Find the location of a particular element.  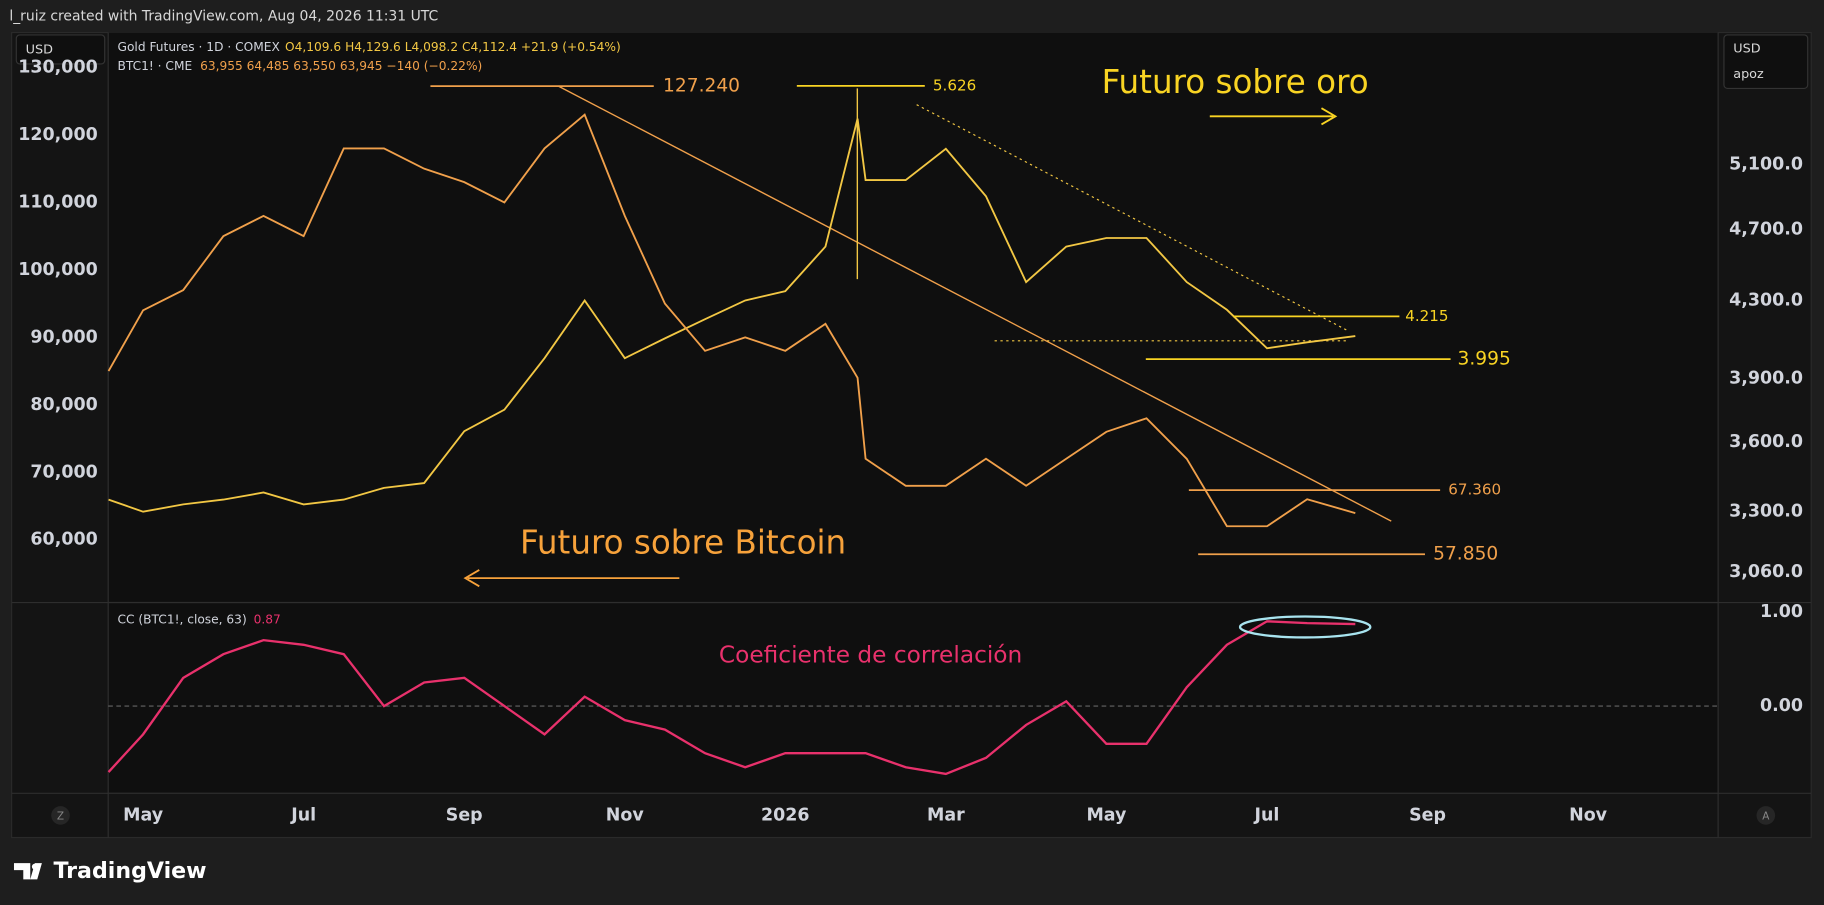

y-tick-label: 90,000 is located at coordinates (63, 337).